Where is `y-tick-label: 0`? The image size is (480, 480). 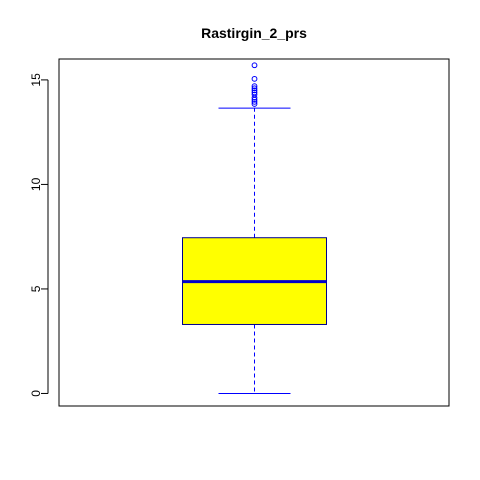 y-tick-label: 0 is located at coordinates (36, 393).